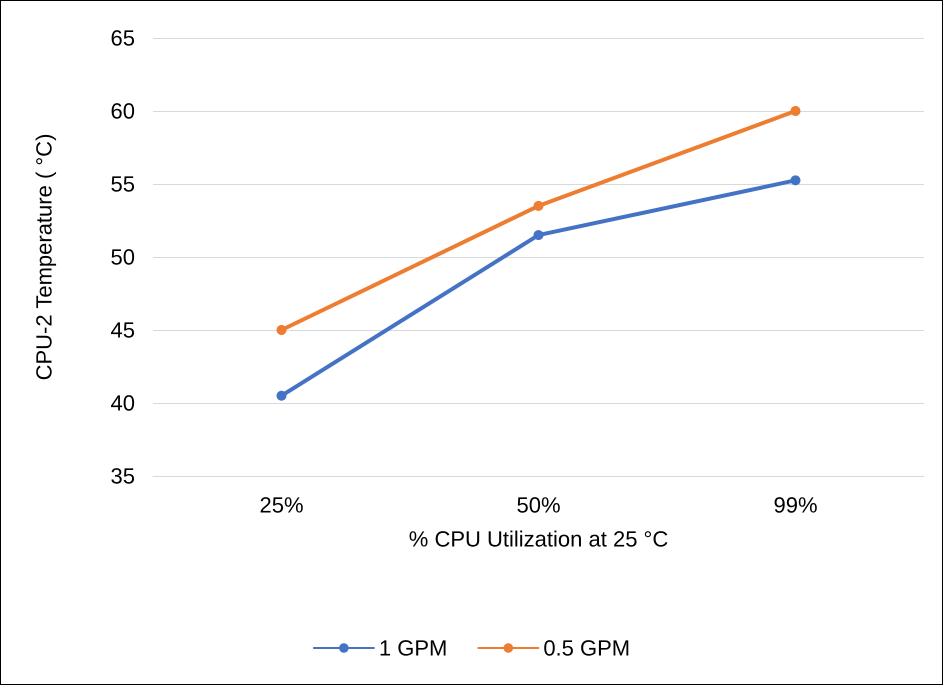 The height and width of the screenshot is (685, 943). Describe the element at coordinates (122, 111) in the screenshot. I see `y-tick-label: 60` at that location.